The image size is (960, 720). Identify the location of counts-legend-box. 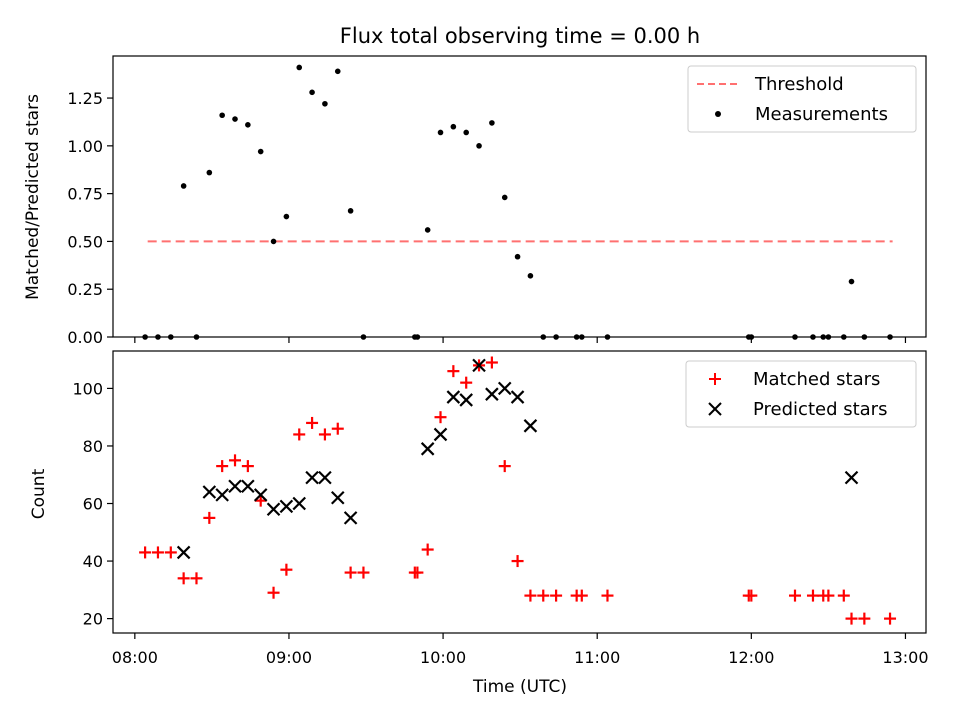
(801, 394).